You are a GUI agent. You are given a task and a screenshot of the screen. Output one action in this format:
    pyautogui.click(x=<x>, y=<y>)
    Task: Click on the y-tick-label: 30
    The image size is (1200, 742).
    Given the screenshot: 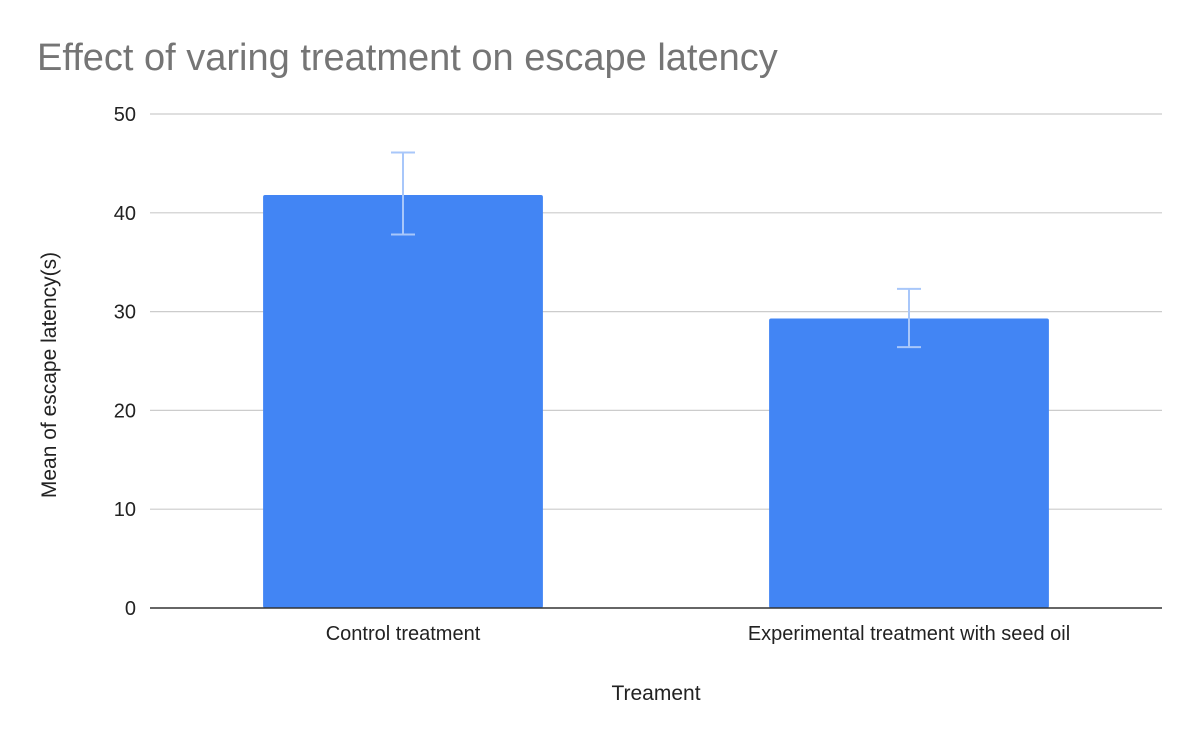 What is the action you would take?
    pyautogui.click(x=125, y=313)
    